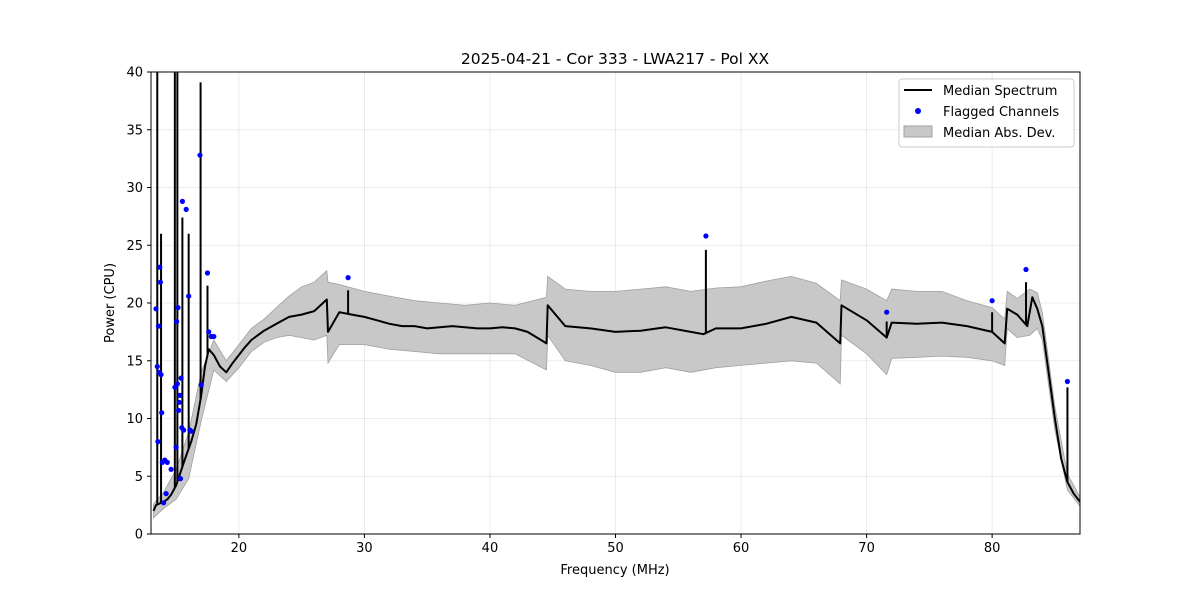  I want to click on legend-label-mad: Median Abs. Dev., so click(999, 133).